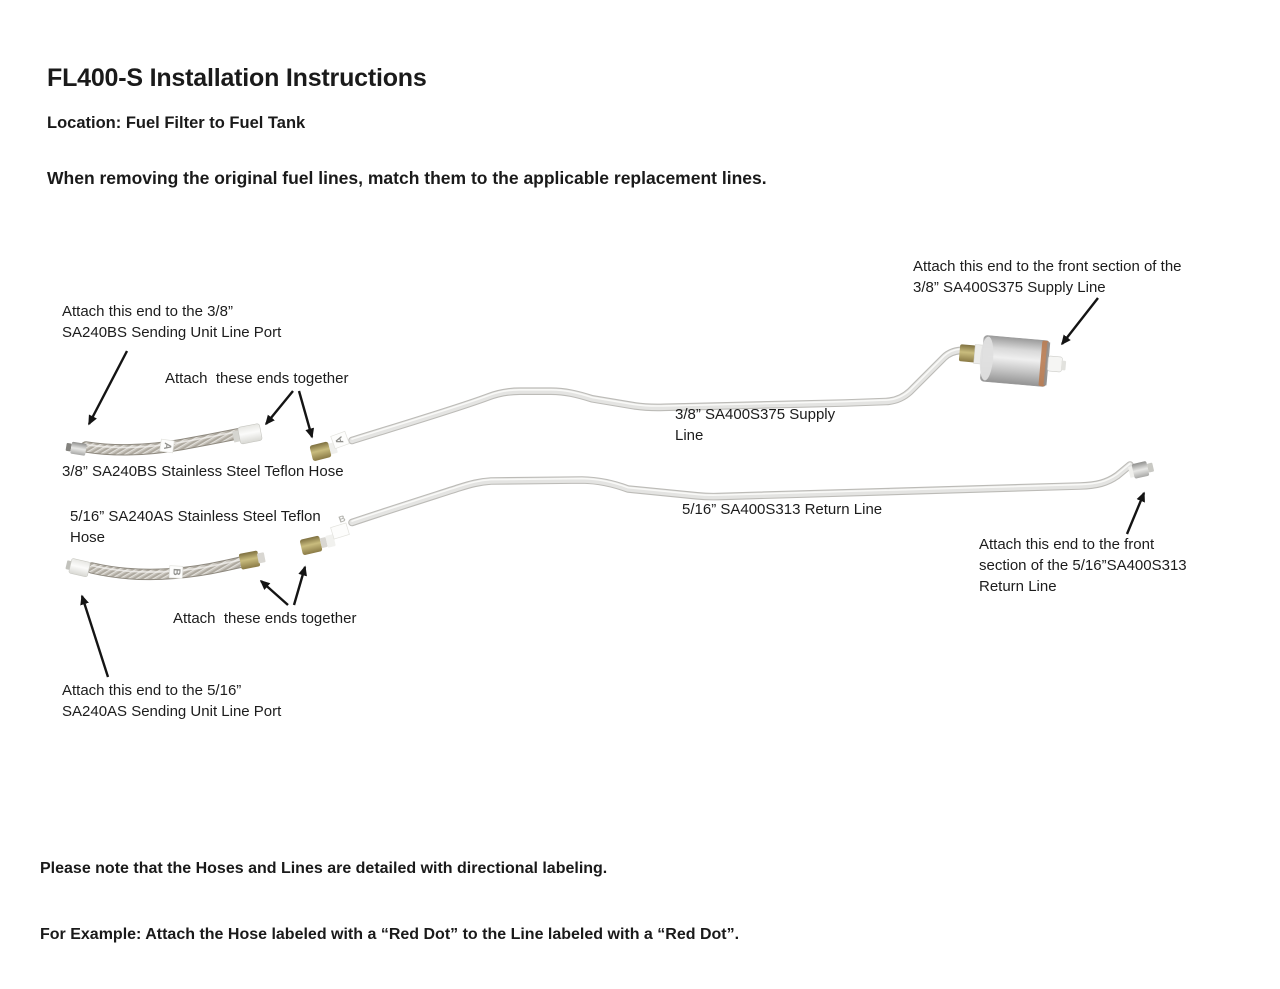 The width and height of the screenshot is (1280, 989). I want to click on hose-3-8-sa240bs, so click(162, 442).